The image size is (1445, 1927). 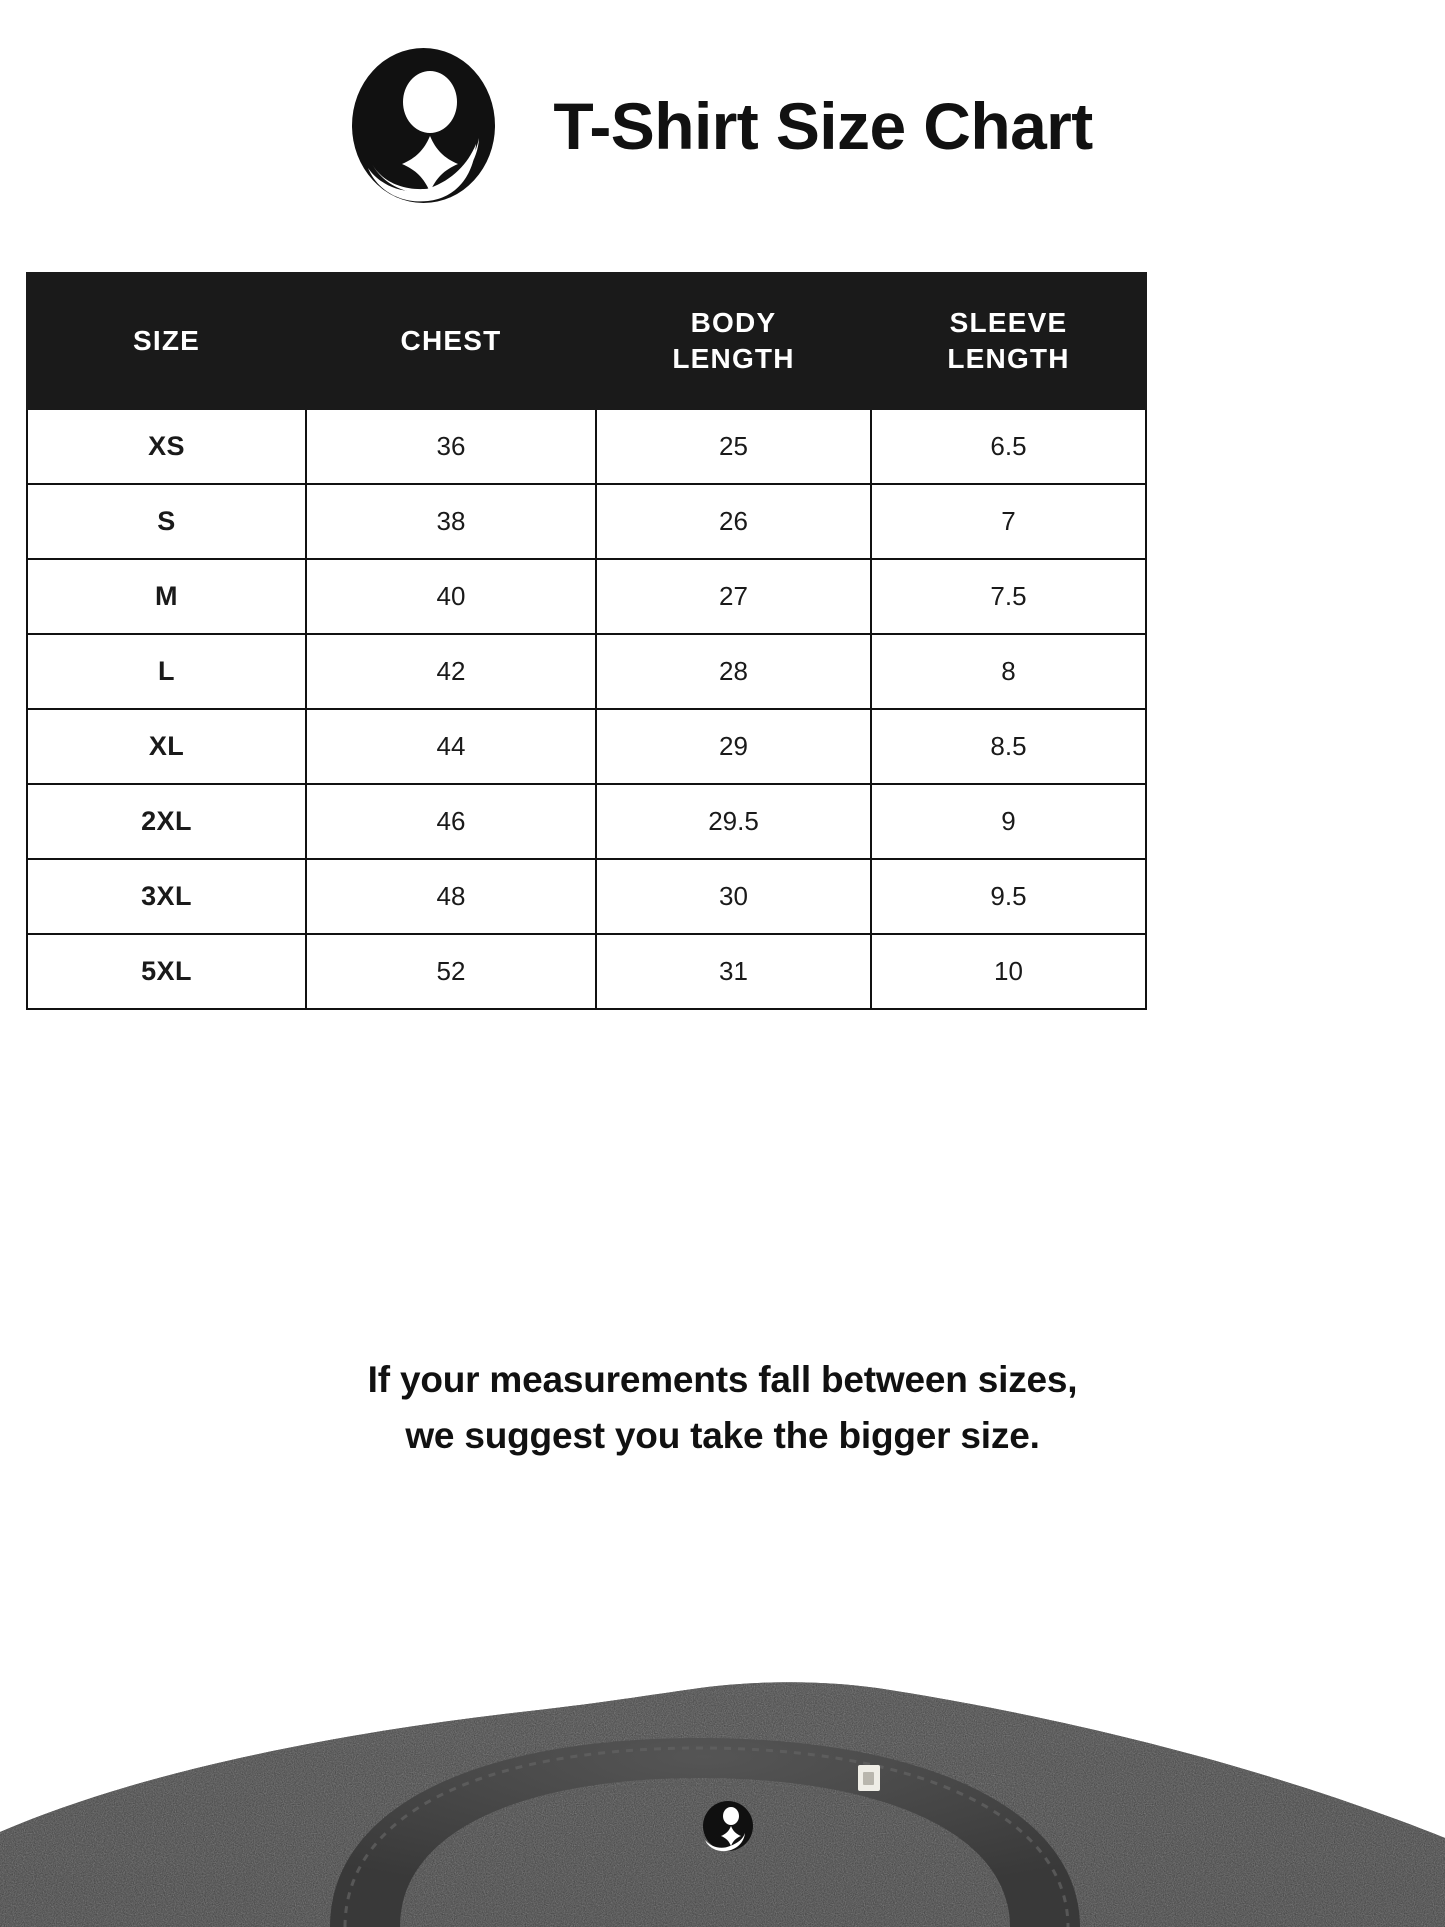 I want to click on column-header-size: SIZE, so click(x=166, y=341).